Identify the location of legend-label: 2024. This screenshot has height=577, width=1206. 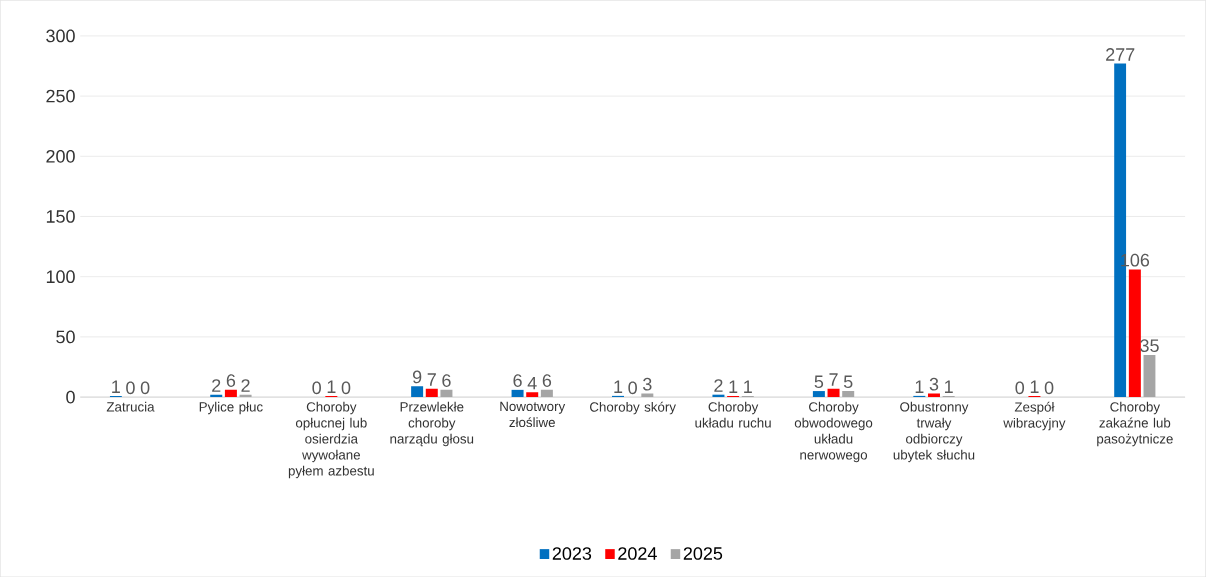
(637, 553).